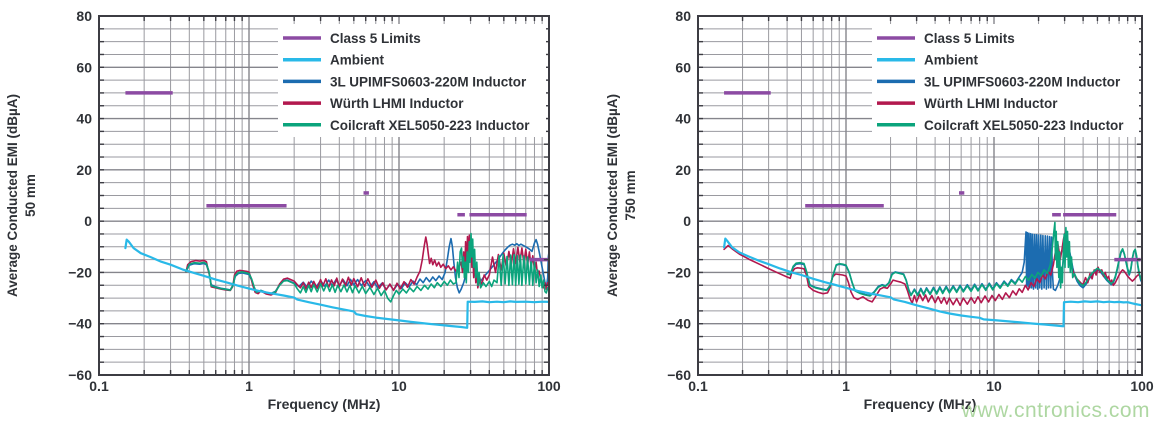 This screenshot has height=427, width=1166. Describe the element at coordinates (630, 195) in the screenshot. I see `y-axis-distance-label: 750 mm` at that location.